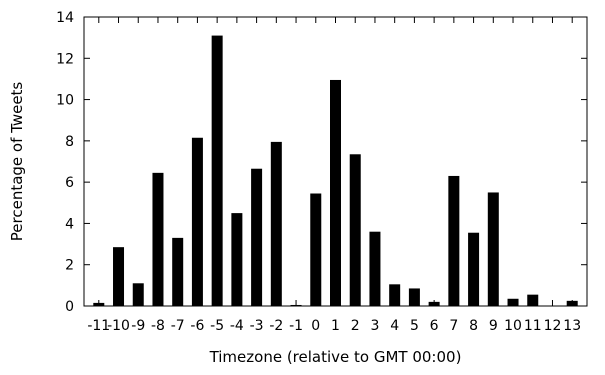  What do you see at coordinates (65, 59) in the screenshot?
I see `y-tick-label: 12` at bounding box center [65, 59].